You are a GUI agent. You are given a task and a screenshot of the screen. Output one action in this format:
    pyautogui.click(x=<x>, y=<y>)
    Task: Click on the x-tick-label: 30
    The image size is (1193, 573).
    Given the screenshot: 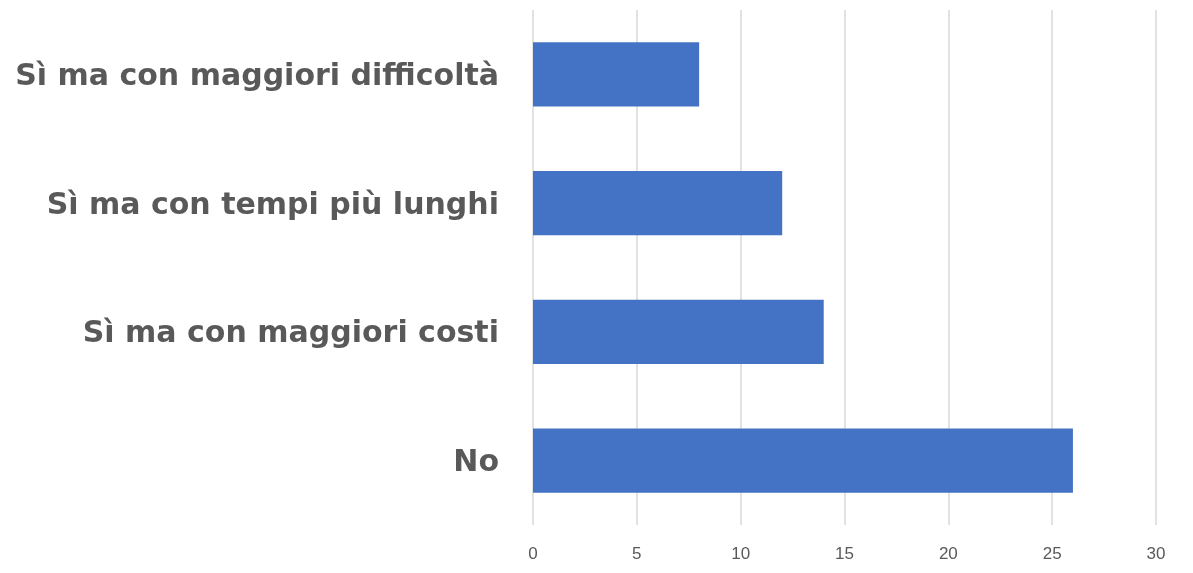 What is the action you would take?
    pyautogui.click(x=1156, y=553)
    